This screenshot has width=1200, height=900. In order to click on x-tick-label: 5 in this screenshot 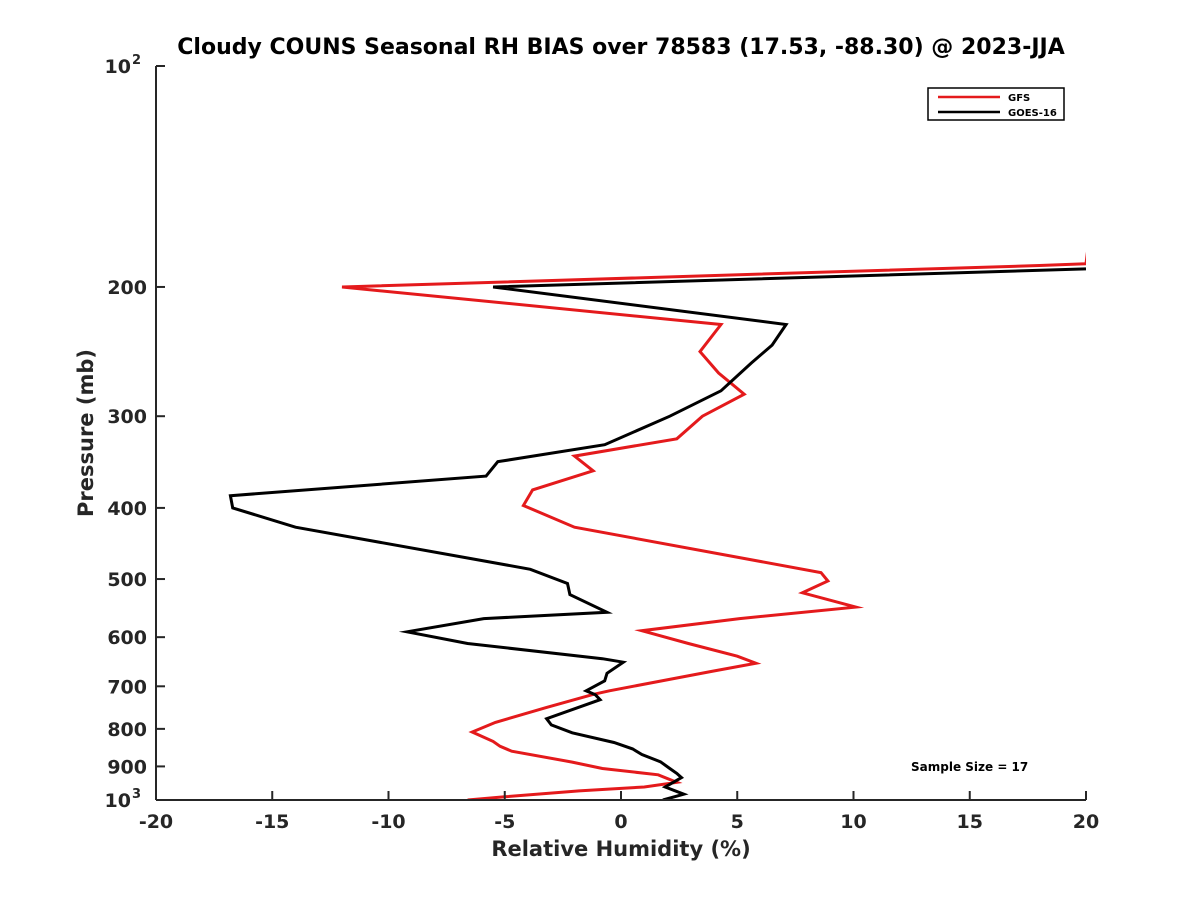, I will do `click(737, 822)`.